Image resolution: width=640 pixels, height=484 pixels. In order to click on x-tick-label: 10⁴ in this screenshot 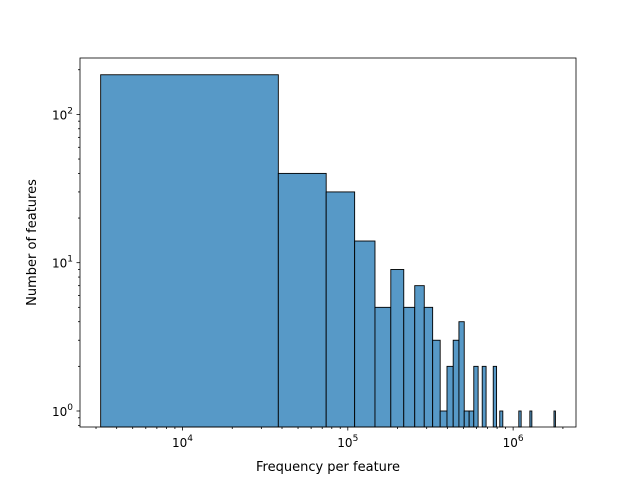, I will do `click(182, 442)`.